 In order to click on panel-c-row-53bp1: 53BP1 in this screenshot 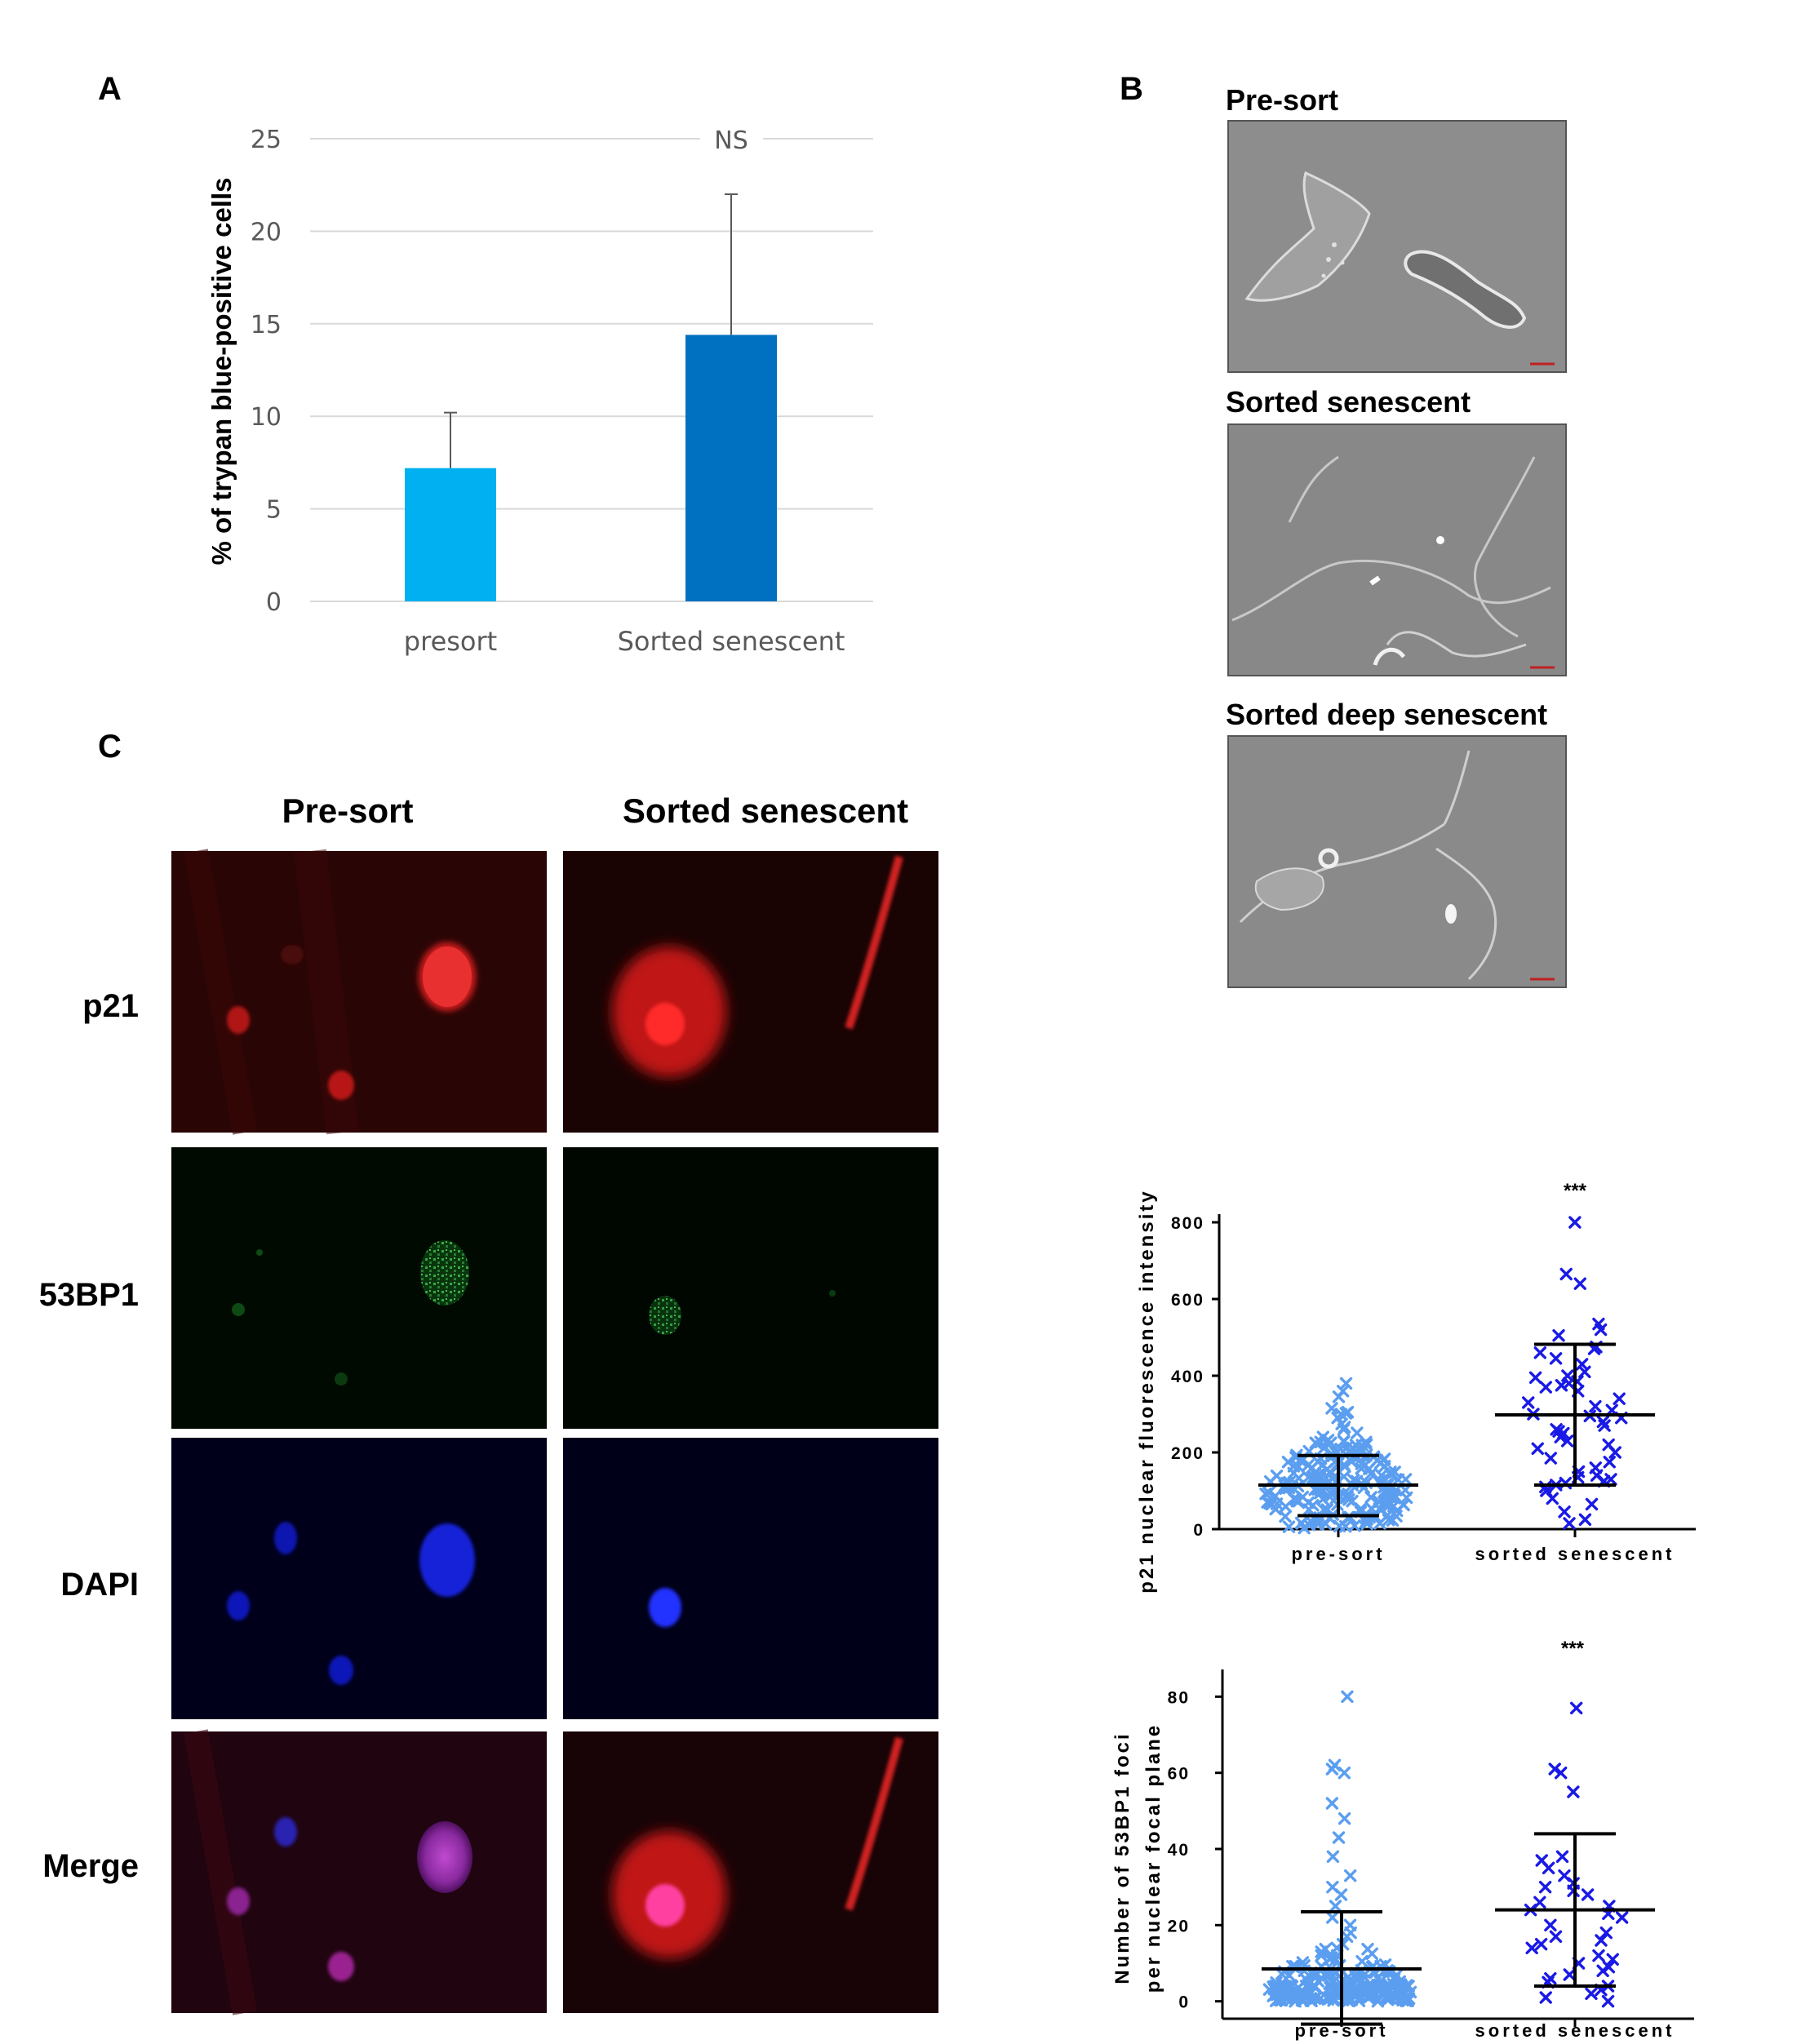, I will do `click(89, 1295)`.